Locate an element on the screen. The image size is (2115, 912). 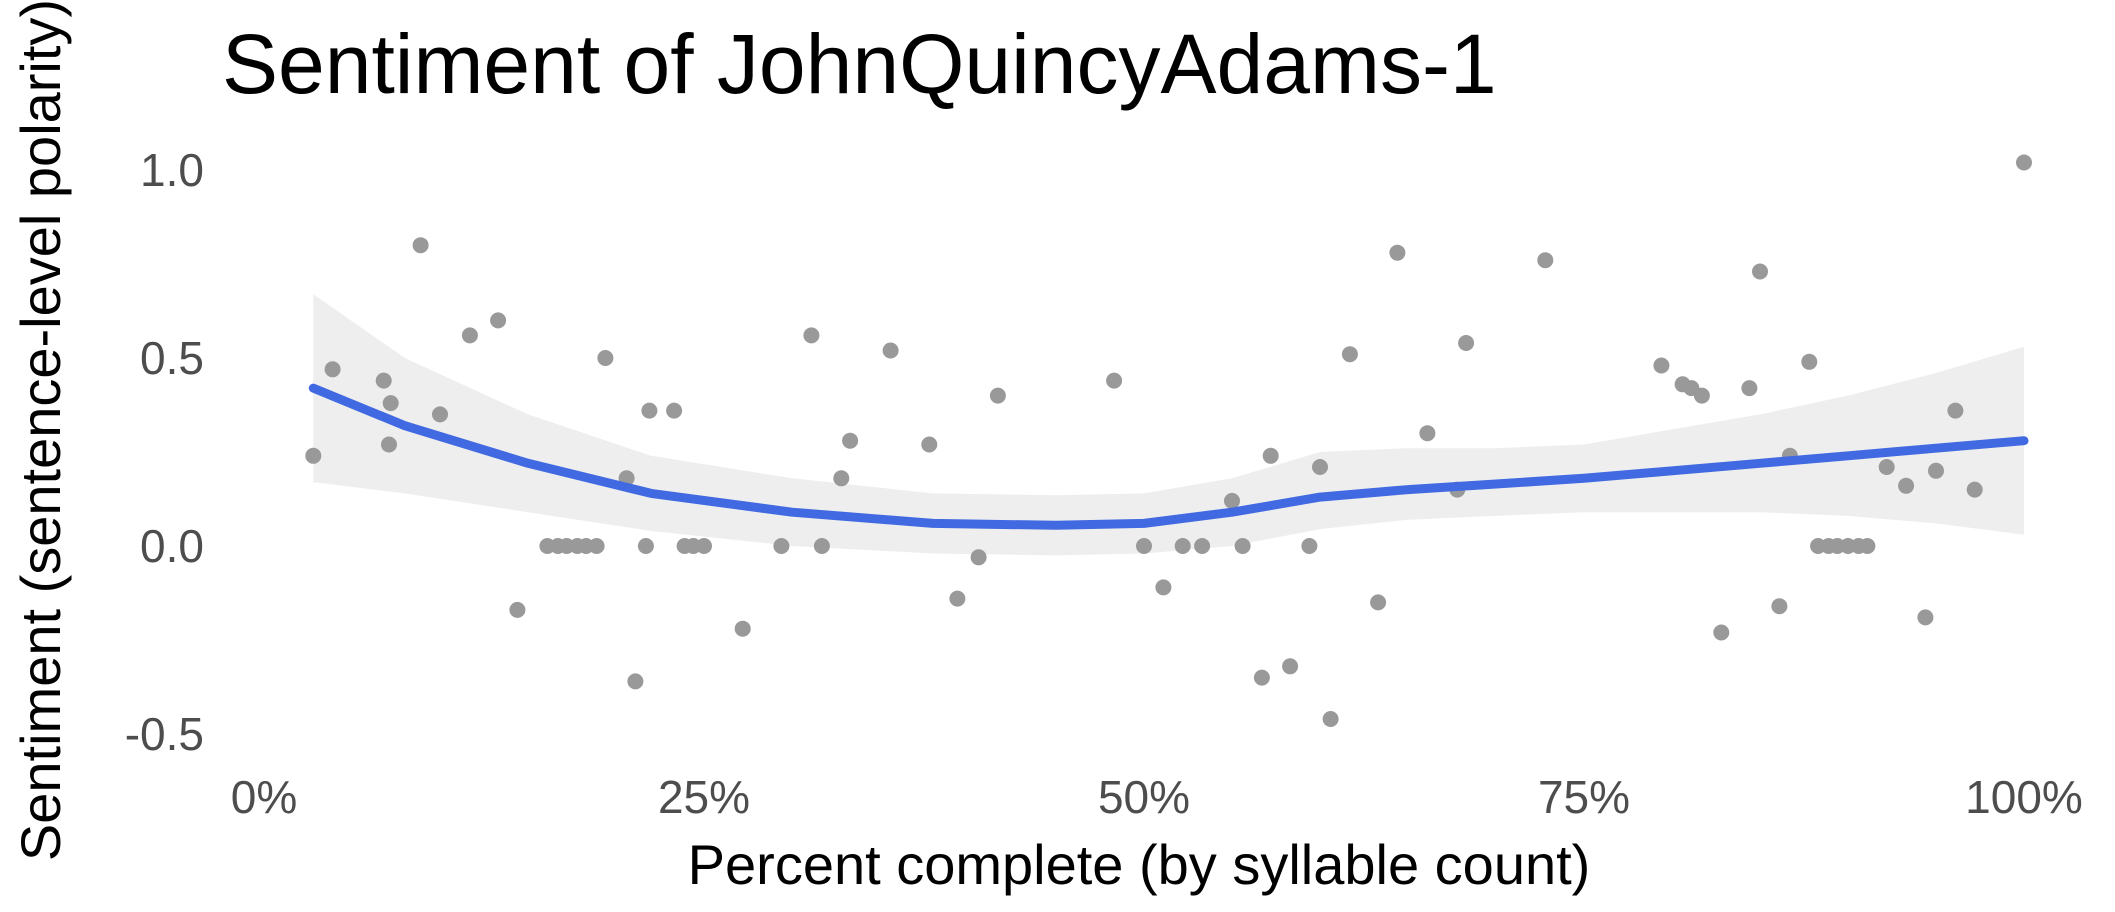
chart-title: Sentiment of JohnQuincyAdams-1 is located at coordinates (859, 64).